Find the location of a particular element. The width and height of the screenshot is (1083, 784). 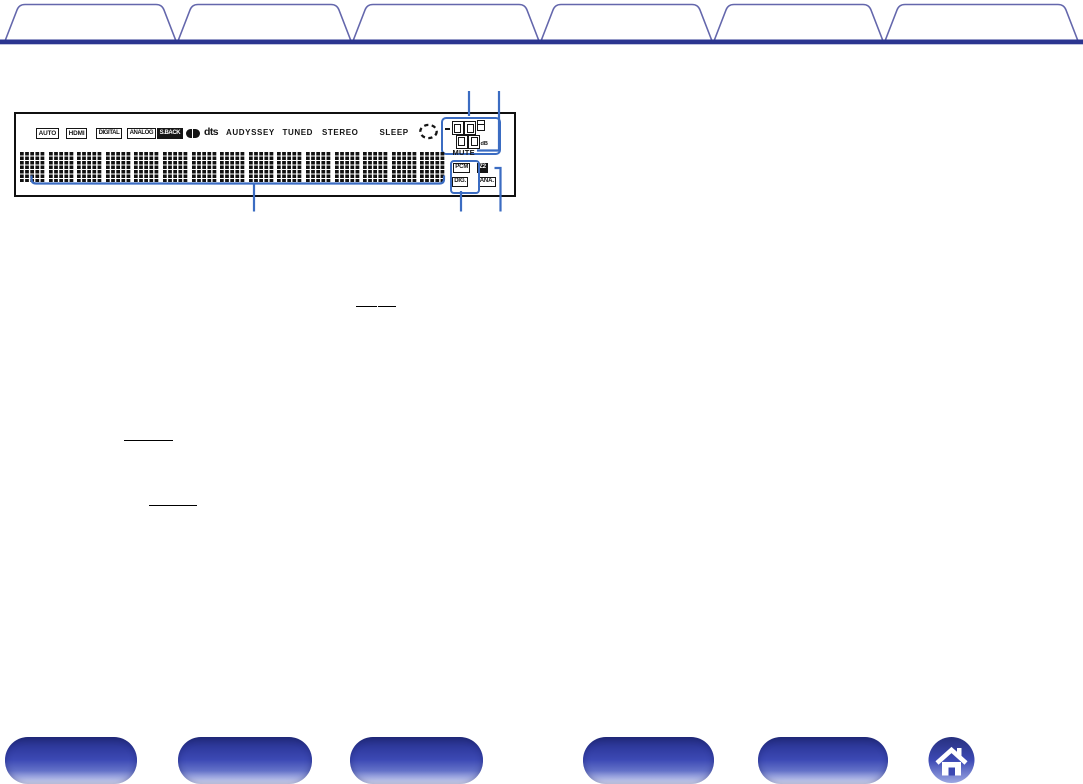

indicator-digital-signal: DIG. is located at coordinates (460, 182).